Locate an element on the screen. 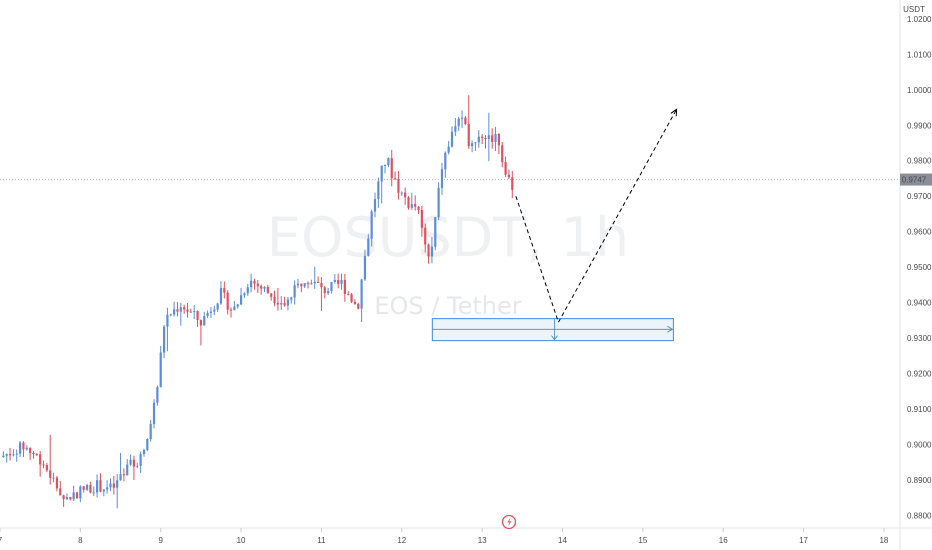  y-tick-label: 0.9300 is located at coordinates (919, 338).